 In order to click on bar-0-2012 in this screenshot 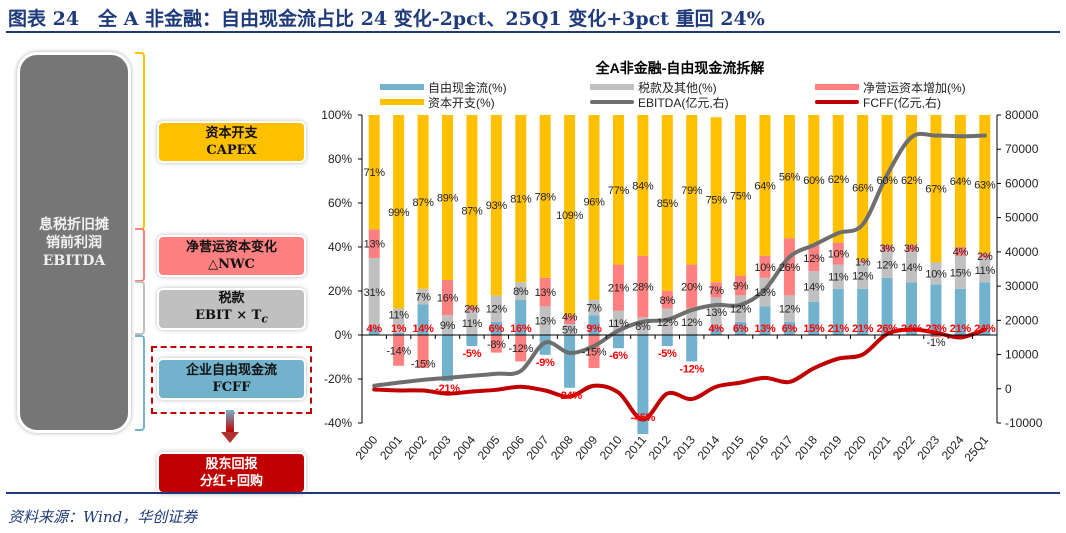, I will do `click(667, 340)`.